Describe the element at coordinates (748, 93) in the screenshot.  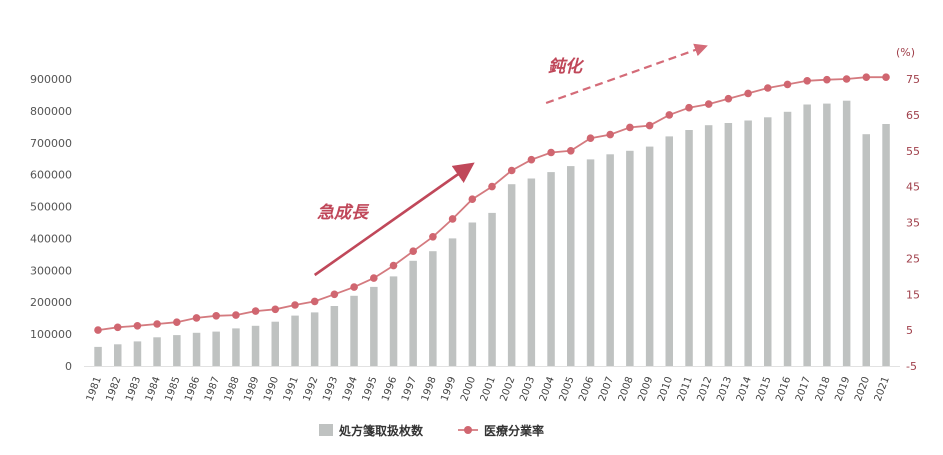
I see `rate-point-2014` at that location.